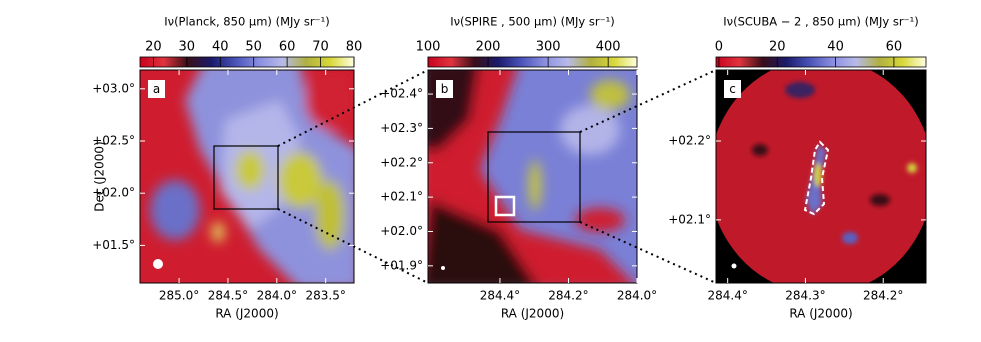 The width and height of the screenshot is (981, 342). What do you see at coordinates (820, 22) in the screenshot?
I see `colorbar-label: Iν(SCUBA − 2 , 850 µm) (MJy sr⁻¹)` at bounding box center [820, 22].